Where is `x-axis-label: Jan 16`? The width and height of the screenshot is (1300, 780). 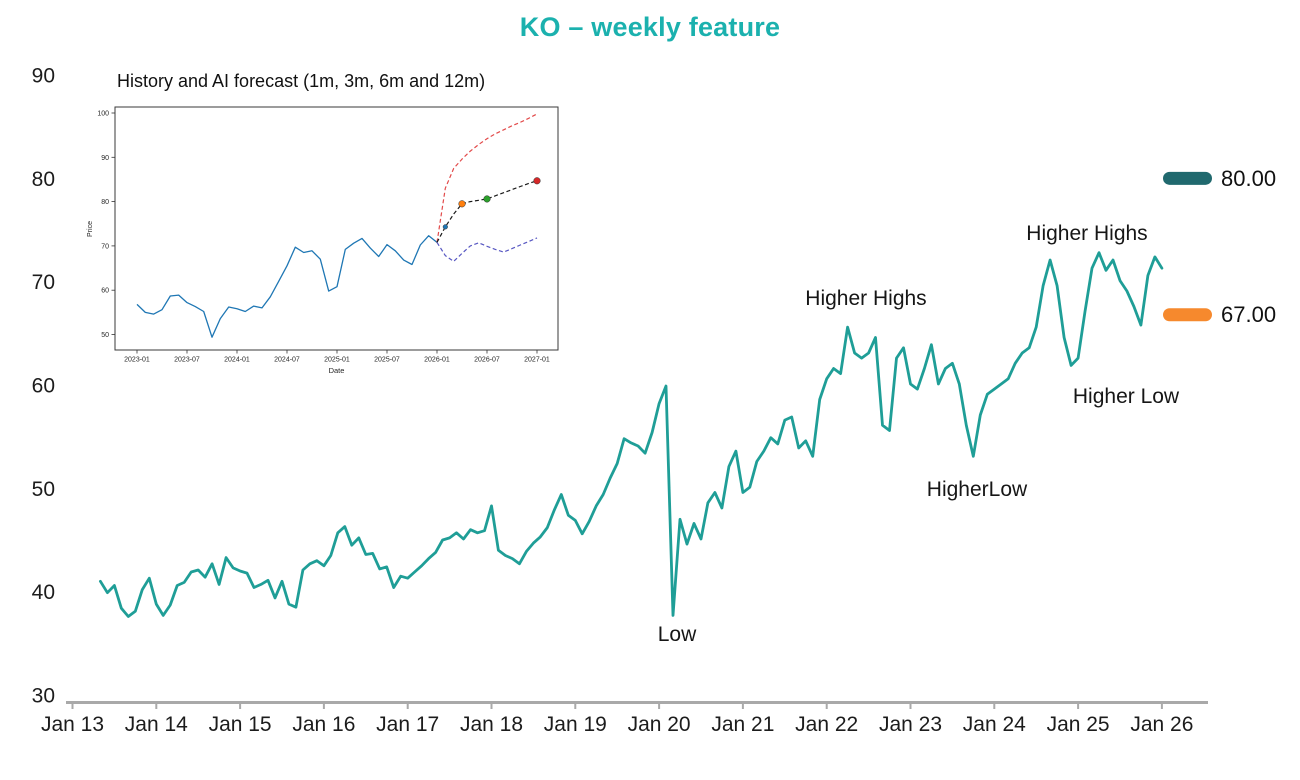
x-axis-label: Jan 16 is located at coordinates (323, 724).